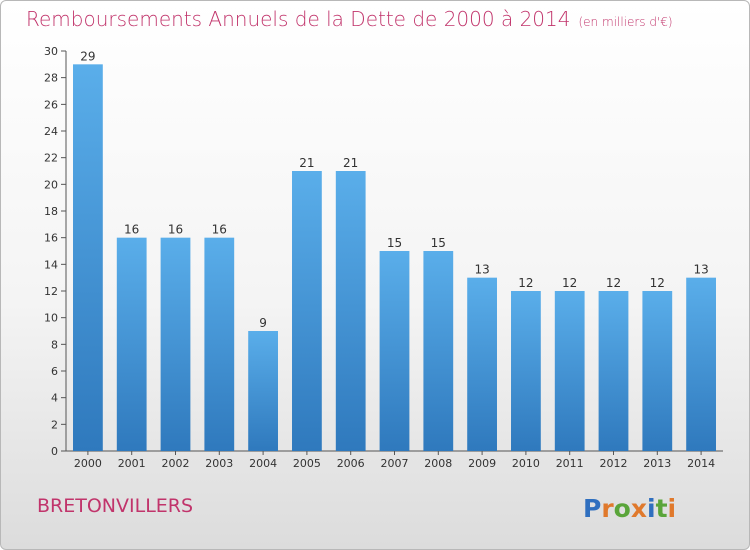 This screenshot has width=750, height=550. I want to click on y-tick-label: 0, so click(54, 451).